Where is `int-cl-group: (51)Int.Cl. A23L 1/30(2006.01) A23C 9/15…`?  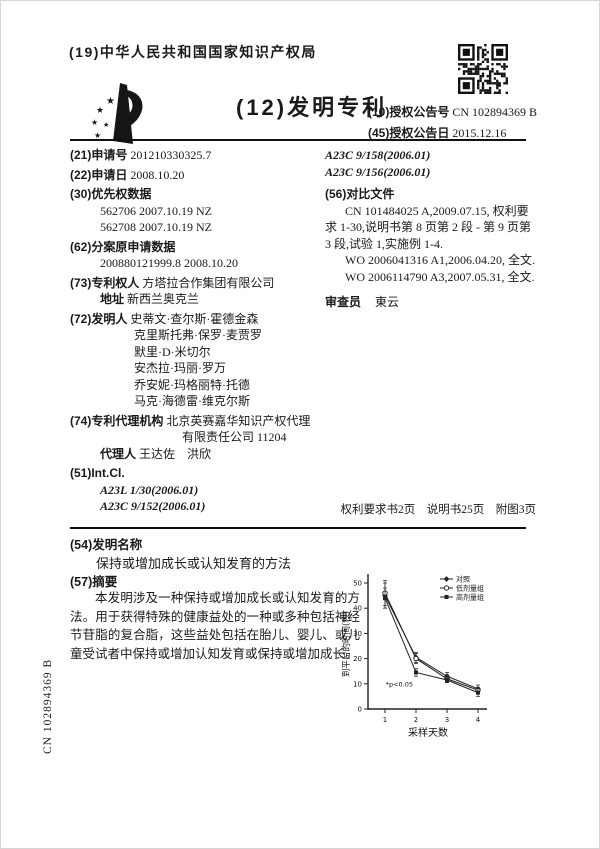 int-cl-group: (51)Int.Cl. A23L 1/30(2006.01) A23C 9/15… is located at coordinates (197, 490).